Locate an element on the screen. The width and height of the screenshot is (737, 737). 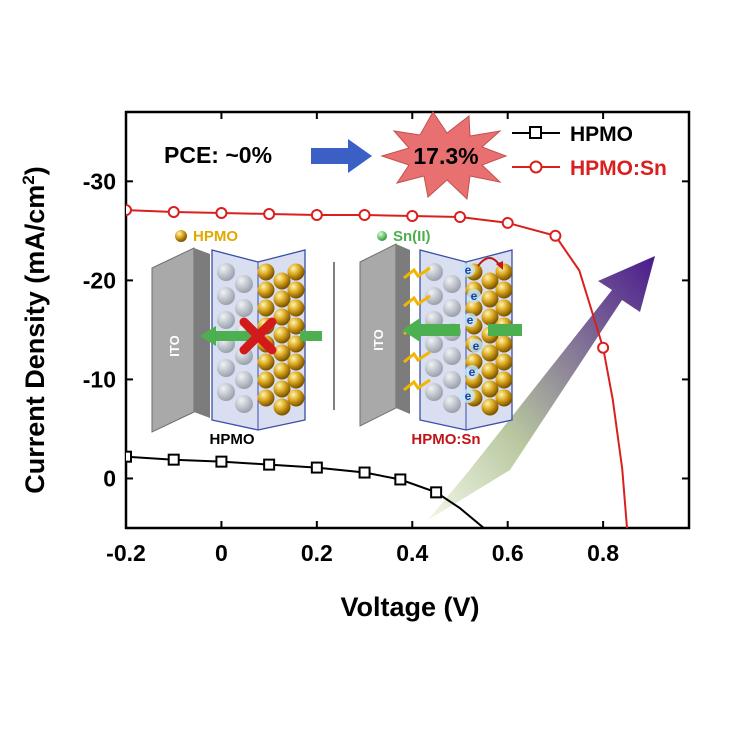
right-ito-slab is located at coordinates (384, 335).